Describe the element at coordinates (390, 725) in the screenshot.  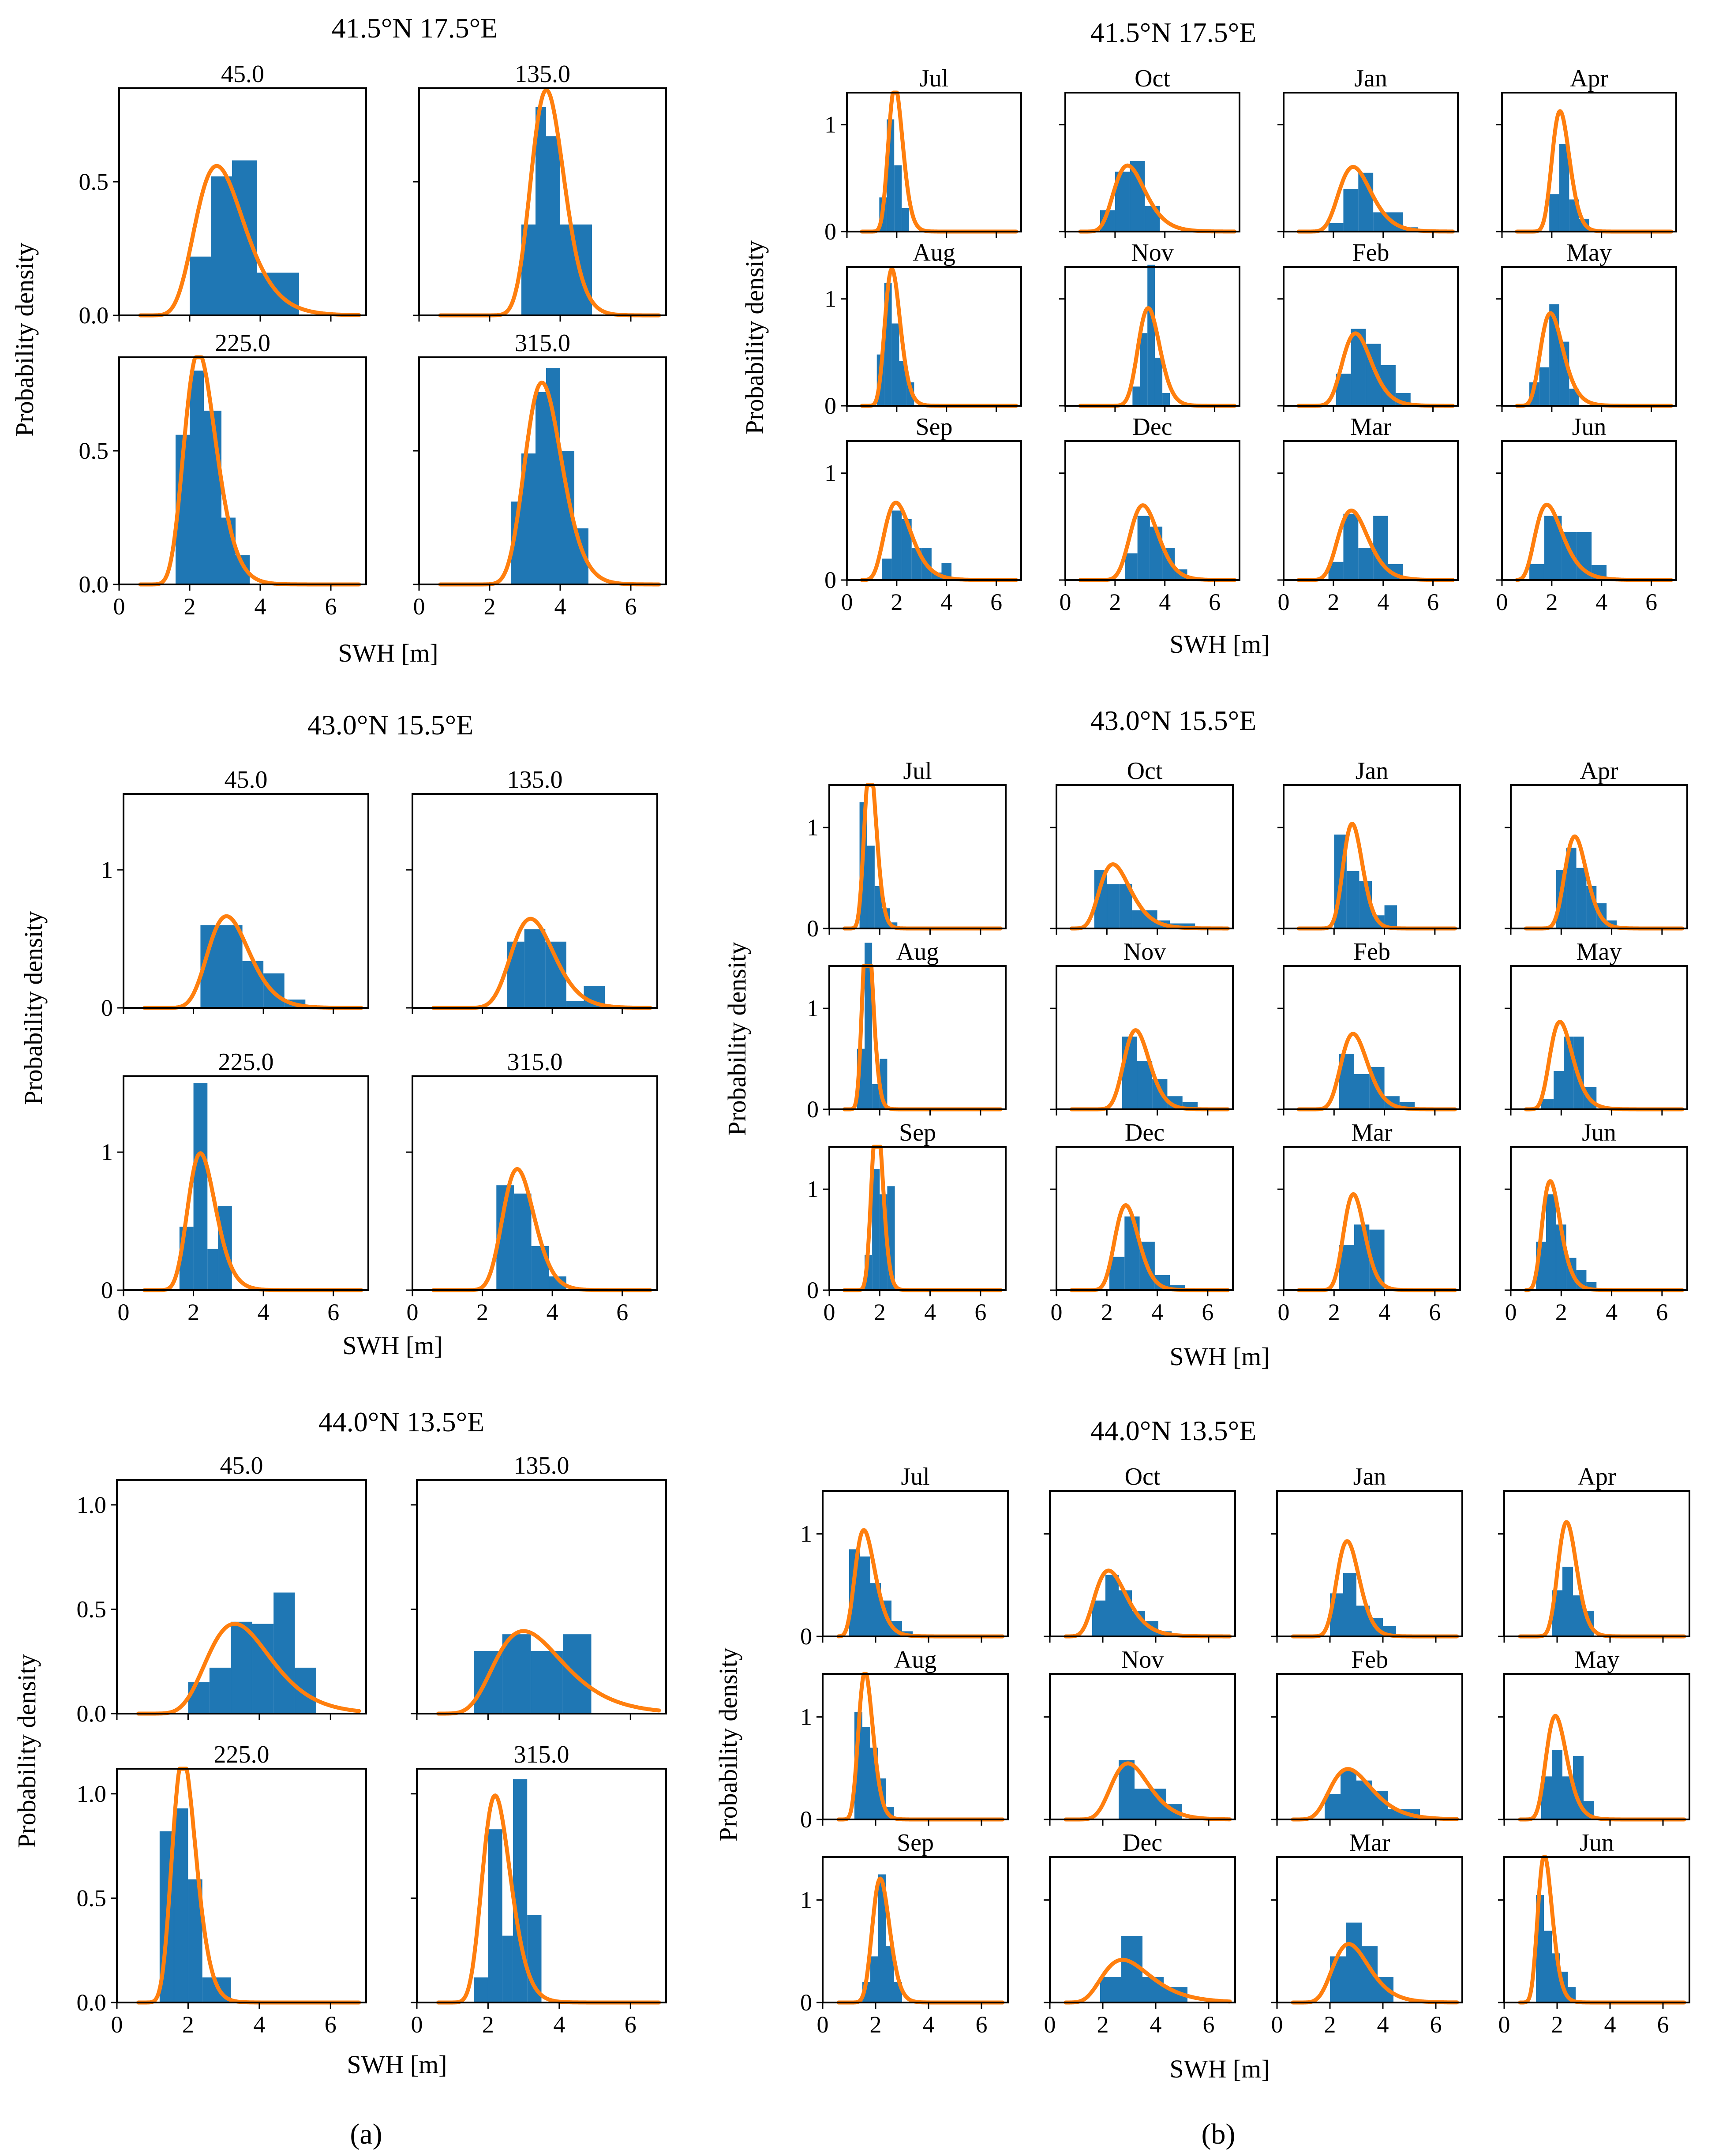
I see `group-title: 43.0°N 15.5°E` at that location.